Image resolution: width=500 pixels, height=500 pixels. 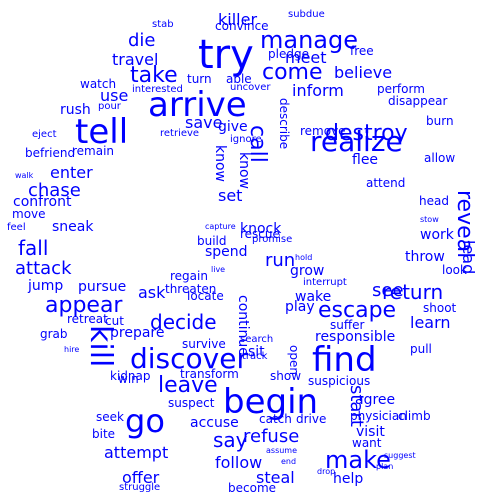 I want to click on word-127: end, so click(x=289, y=461).